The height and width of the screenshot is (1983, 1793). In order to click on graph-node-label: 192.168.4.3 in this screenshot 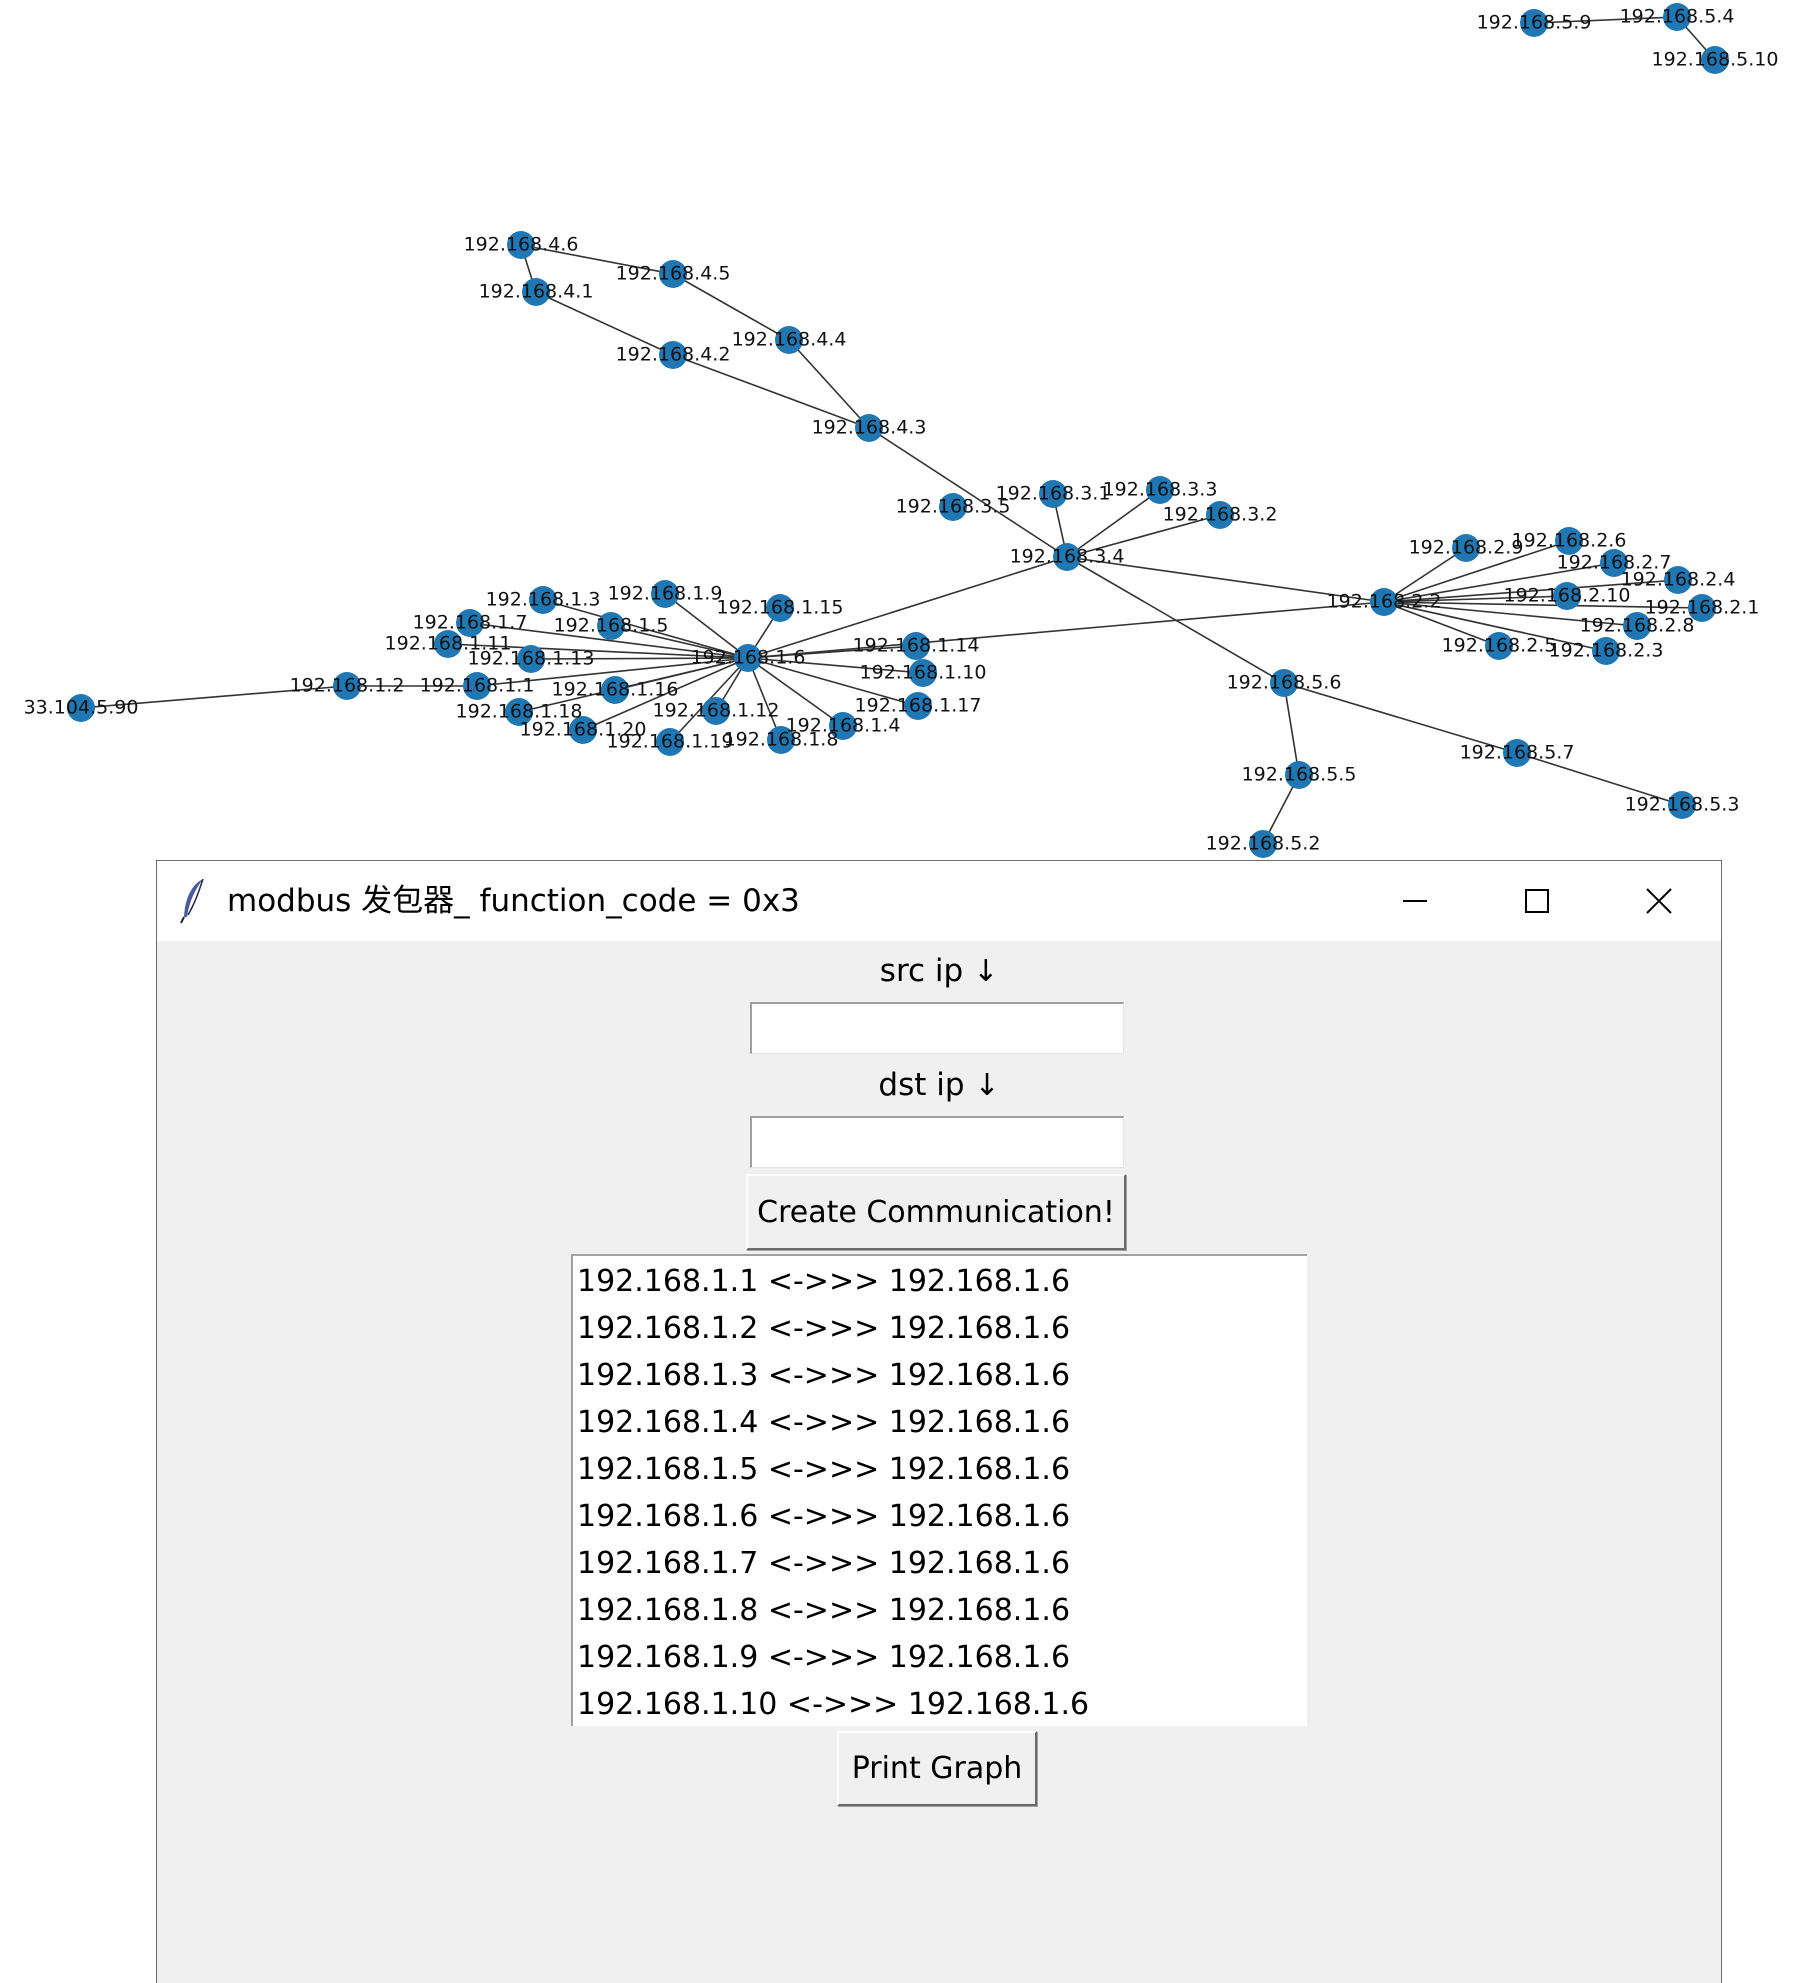, I will do `click(869, 428)`.